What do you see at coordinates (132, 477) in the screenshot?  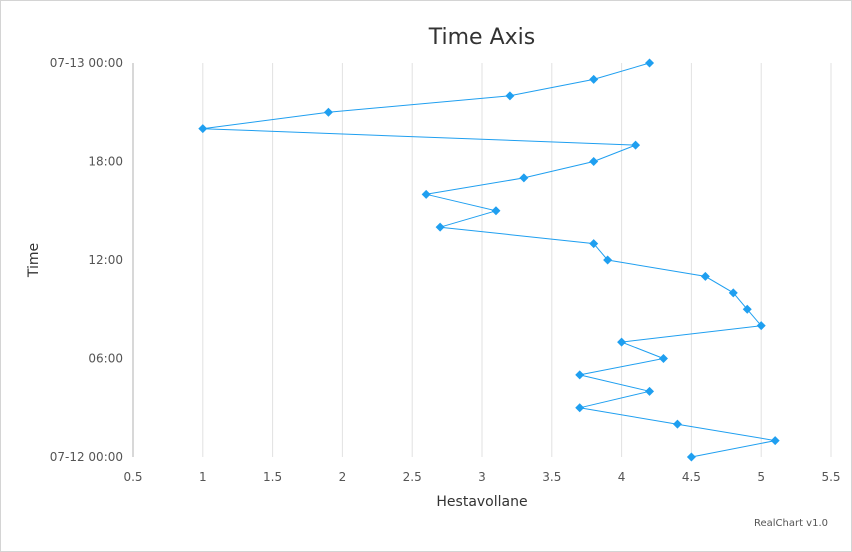 I see `value-tick-label: 0.5` at bounding box center [132, 477].